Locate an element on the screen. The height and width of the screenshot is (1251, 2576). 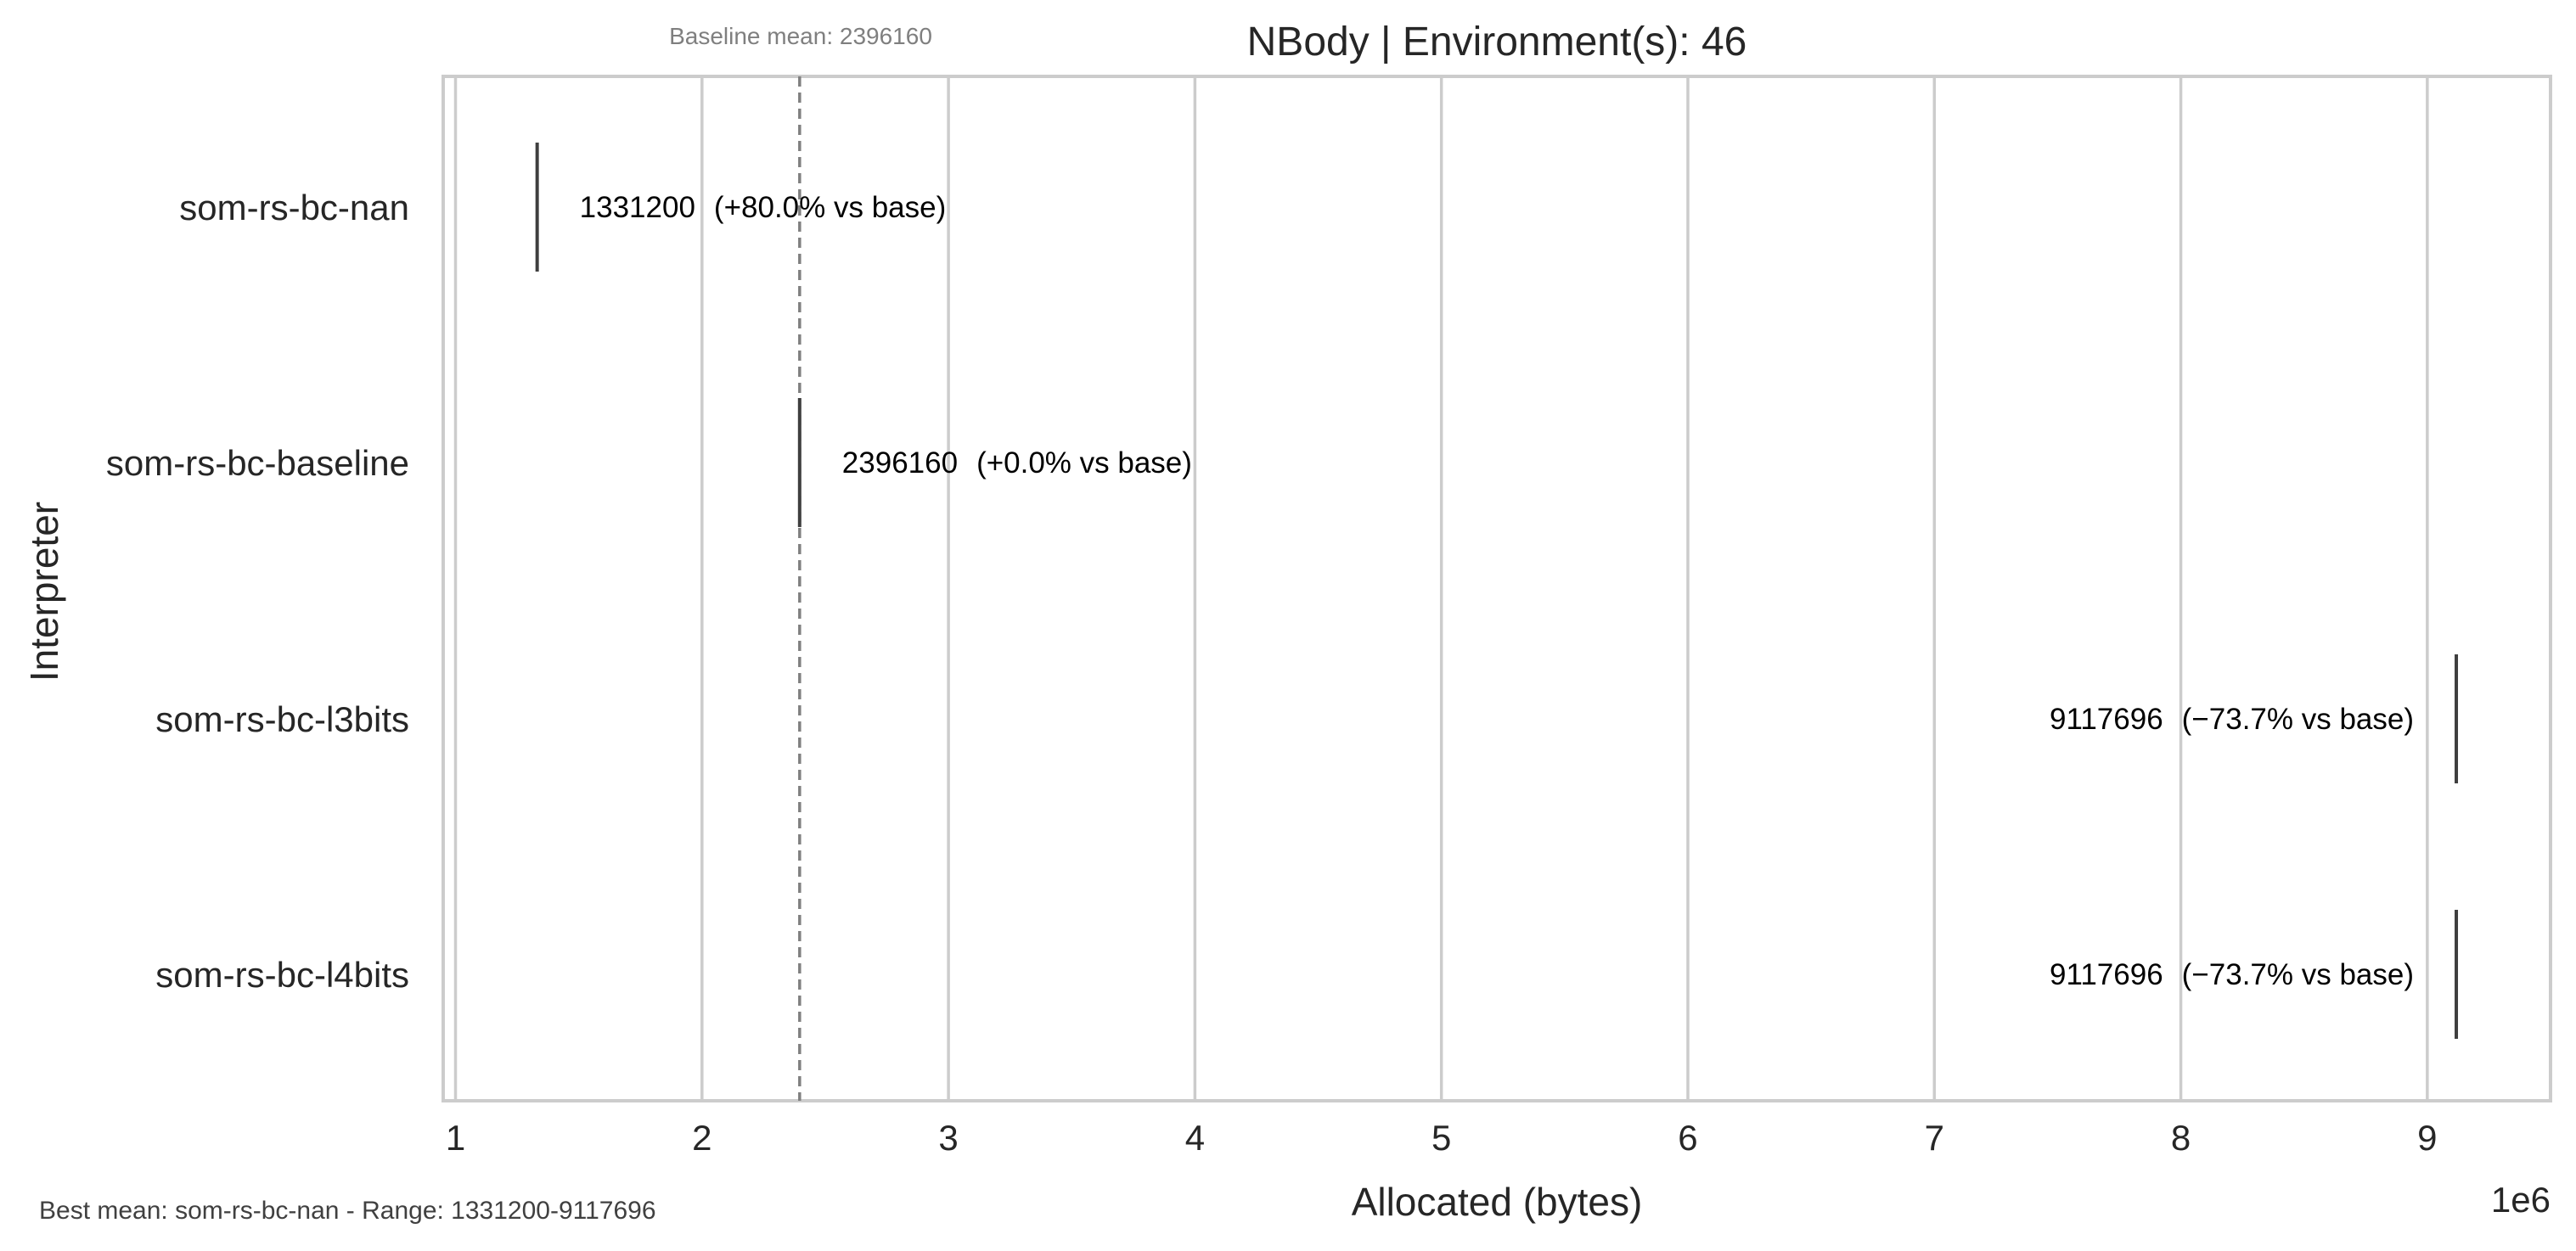
x-tick-label: 3 is located at coordinates (948, 1138).